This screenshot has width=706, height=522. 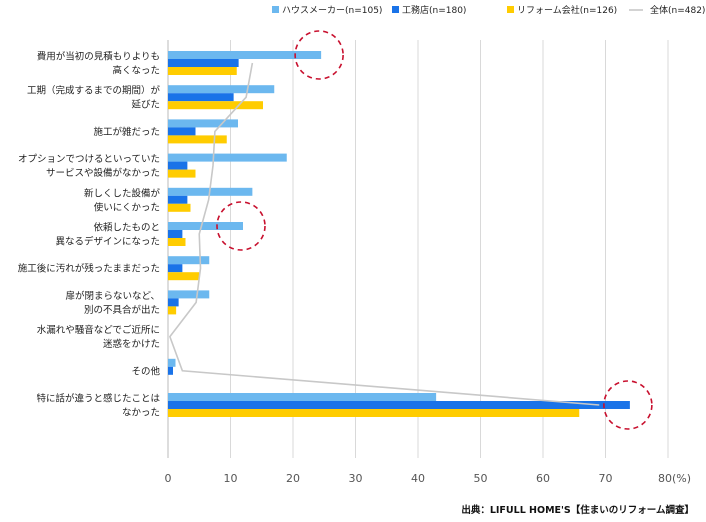 I want to click on bar-s2-c2, so click(x=197, y=139).